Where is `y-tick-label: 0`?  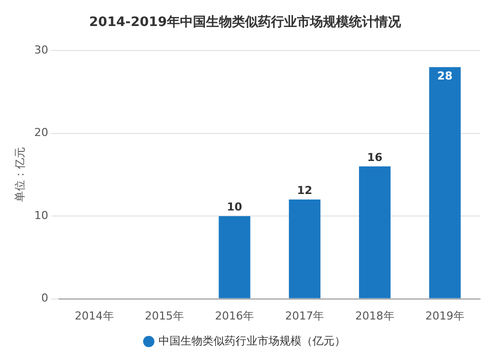 y-tick-label: 0 is located at coordinates (44, 298).